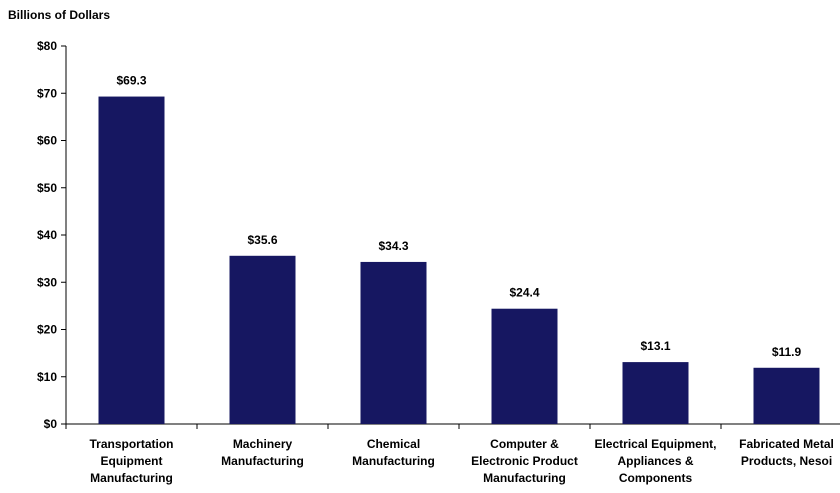 The image size is (840, 493). I want to click on x-tick-label: Electrical Equipment,, so click(655, 444).